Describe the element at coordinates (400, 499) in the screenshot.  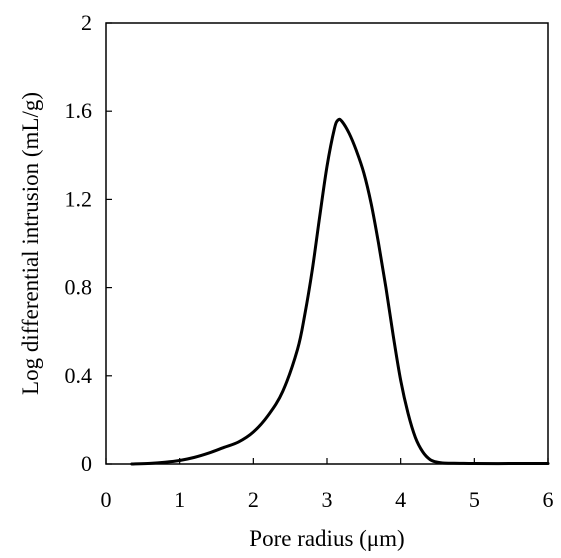
I see `x-tick-label: 4` at that location.